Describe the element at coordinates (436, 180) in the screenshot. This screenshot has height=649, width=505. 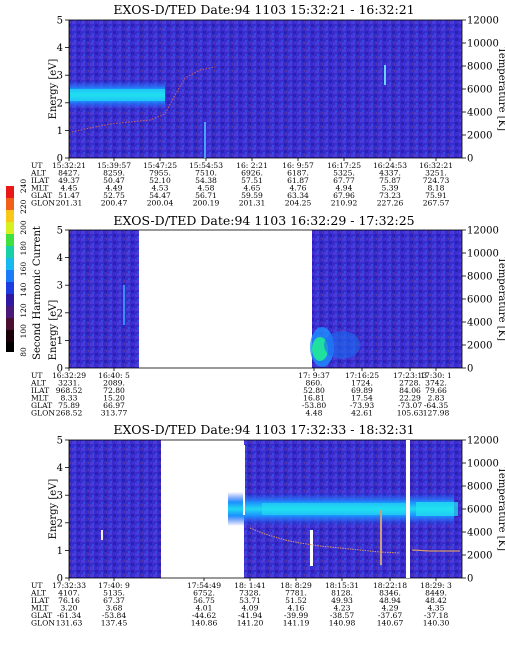
I see `orbit-value: 724.73` at that location.